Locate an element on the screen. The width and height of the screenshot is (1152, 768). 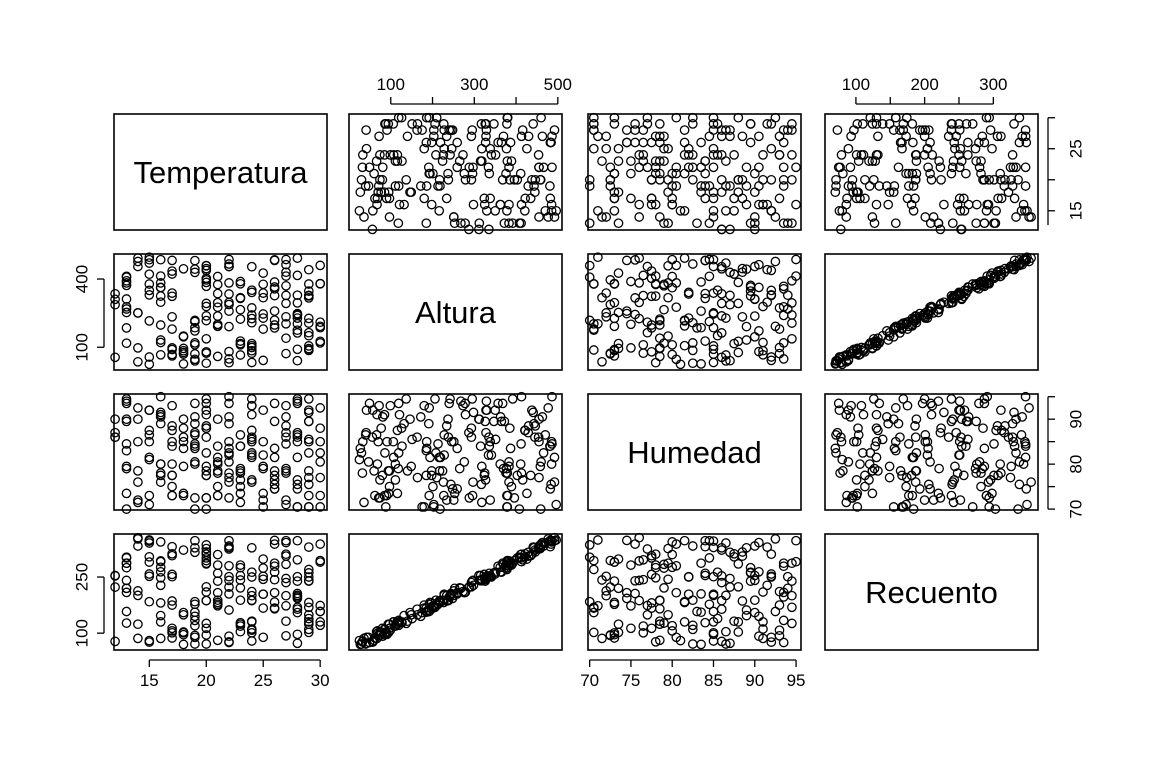
tick-label: 100 is located at coordinates (82, 633).